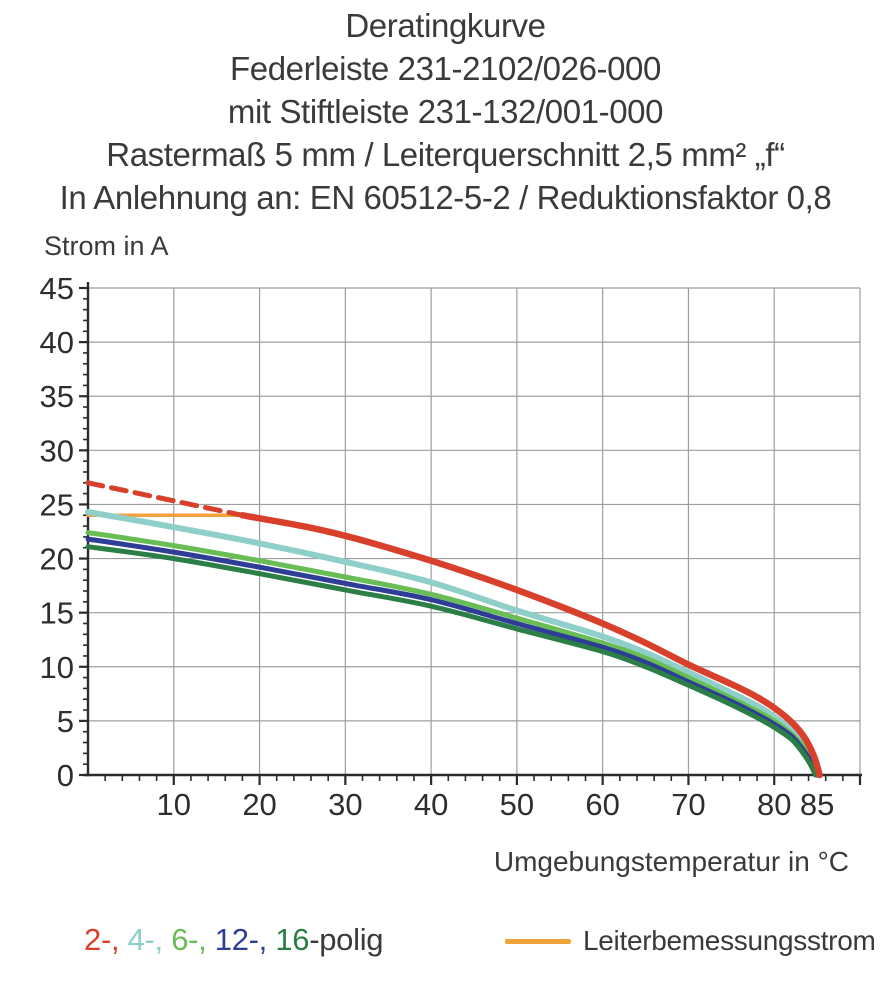 Image resolution: width=891 pixels, height=1000 pixels. Describe the element at coordinates (292, 939) in the screenshot. I see `legend-pole-item-4: 16` at that location.